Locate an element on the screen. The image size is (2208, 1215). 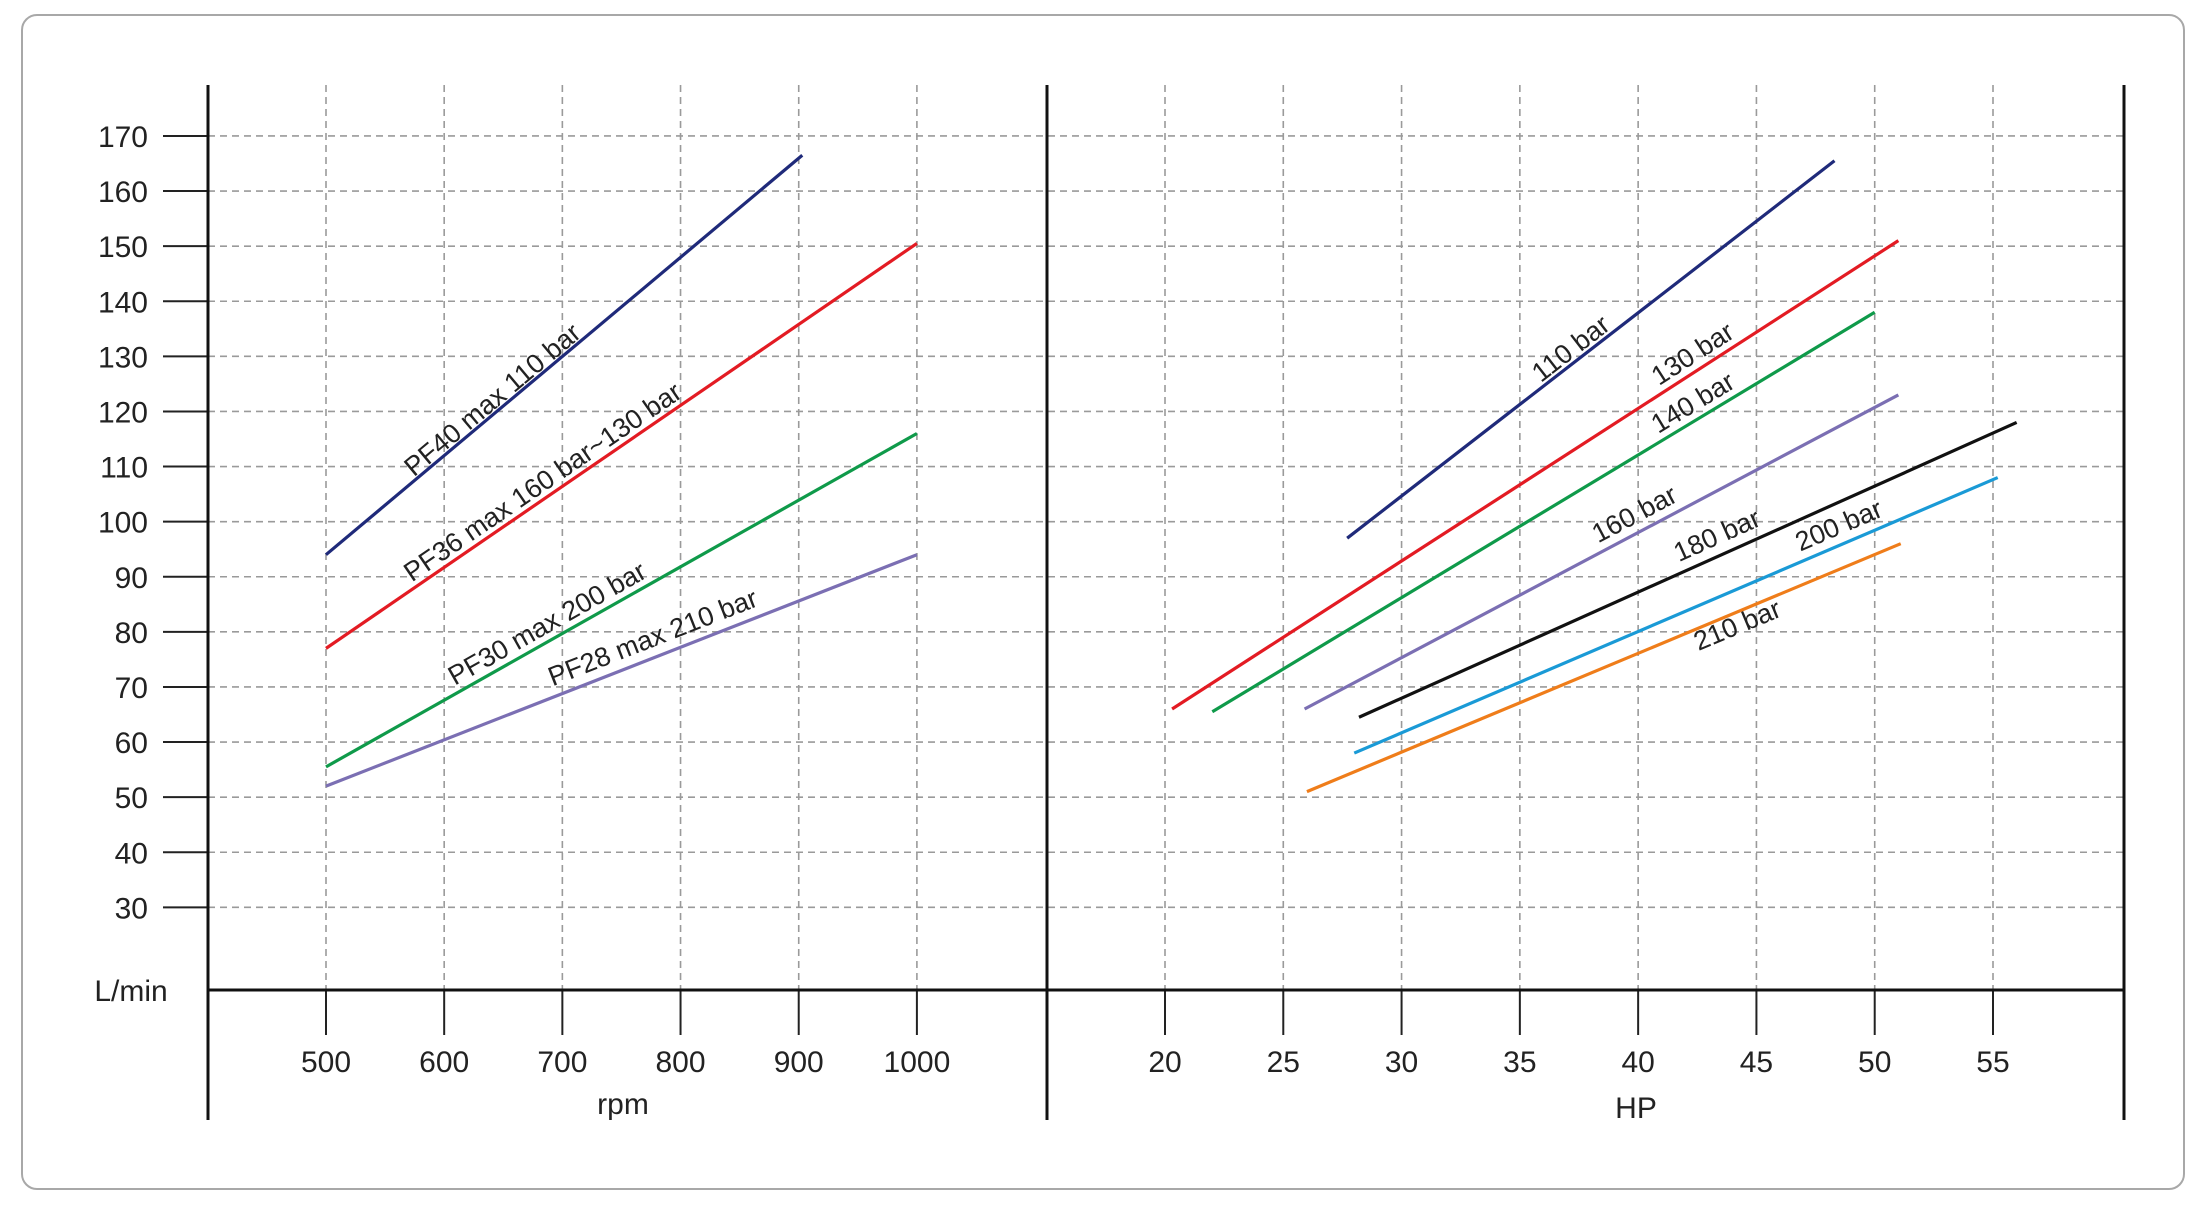
x-tick-label: 900 is located at coordinates (799, 1062).